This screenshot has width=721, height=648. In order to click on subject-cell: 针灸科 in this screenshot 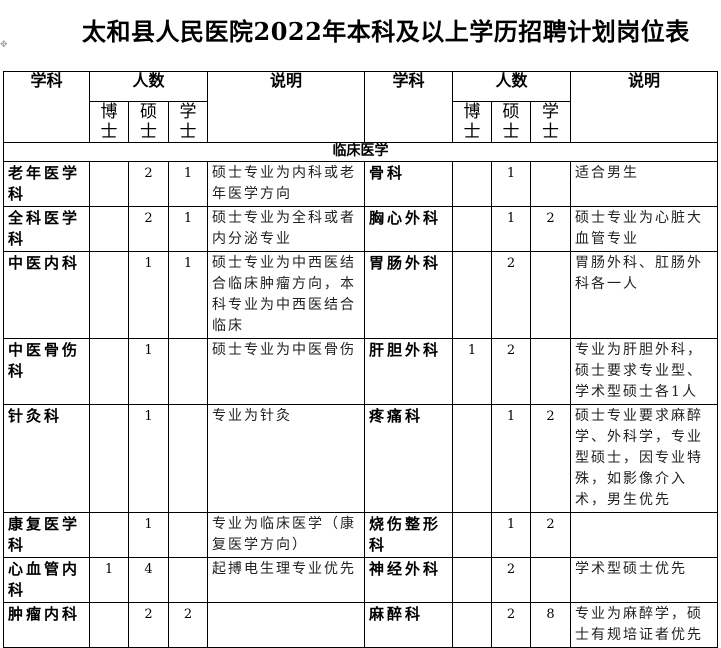, I will do `click(46, 458)`.